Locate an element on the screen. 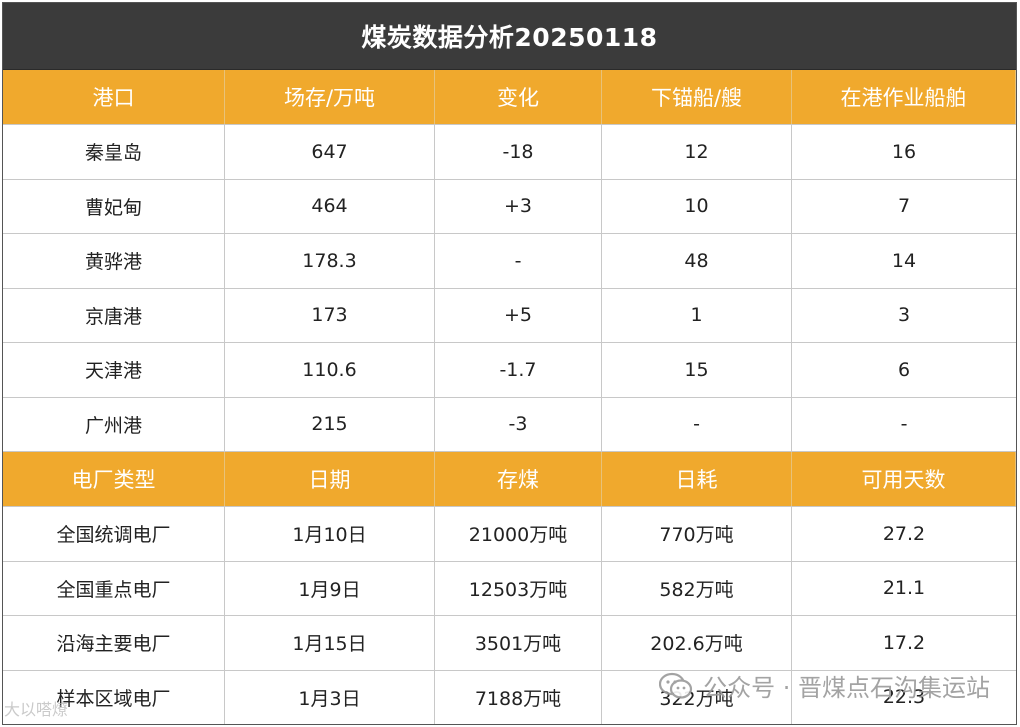 The height and width of the screenshot is (727, 1020). table-row: 全国统调电厂 1月10日 21000万吨 770万吨 27.2 is located at coordinates (509, 534).